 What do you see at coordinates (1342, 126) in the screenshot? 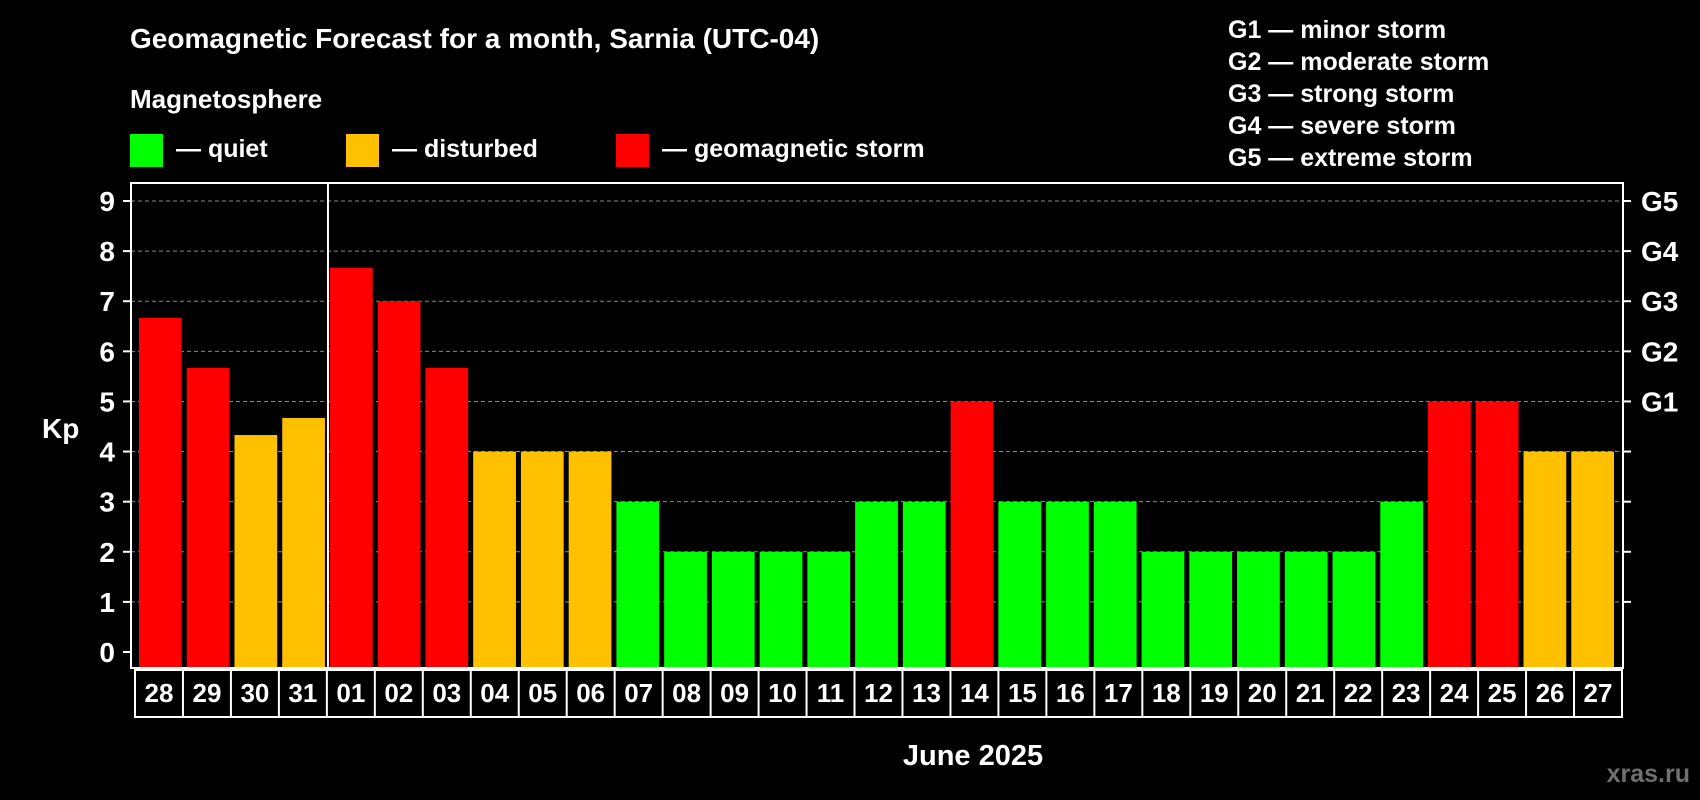
I see `storm-scale-g4: G4 — severe storm` at bounding box center [1342, 126].